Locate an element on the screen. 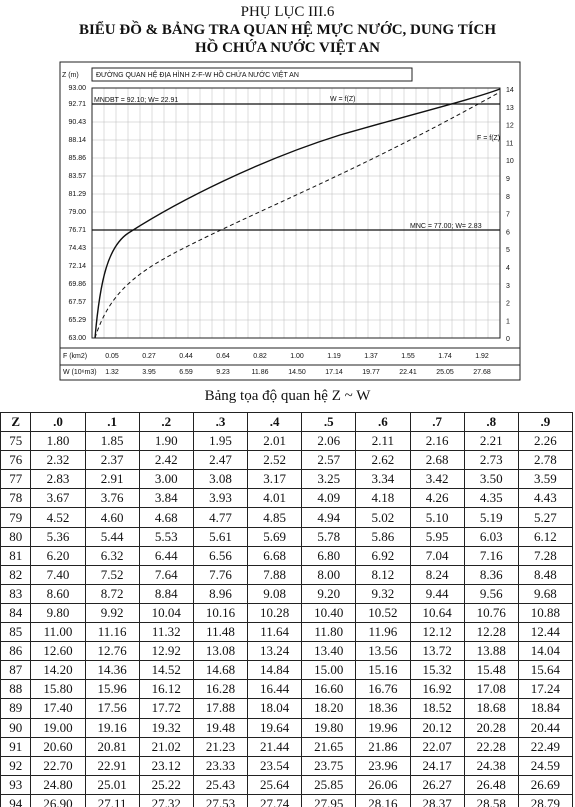  volume-cell: 8.60 is located at coordinates (58, 593).